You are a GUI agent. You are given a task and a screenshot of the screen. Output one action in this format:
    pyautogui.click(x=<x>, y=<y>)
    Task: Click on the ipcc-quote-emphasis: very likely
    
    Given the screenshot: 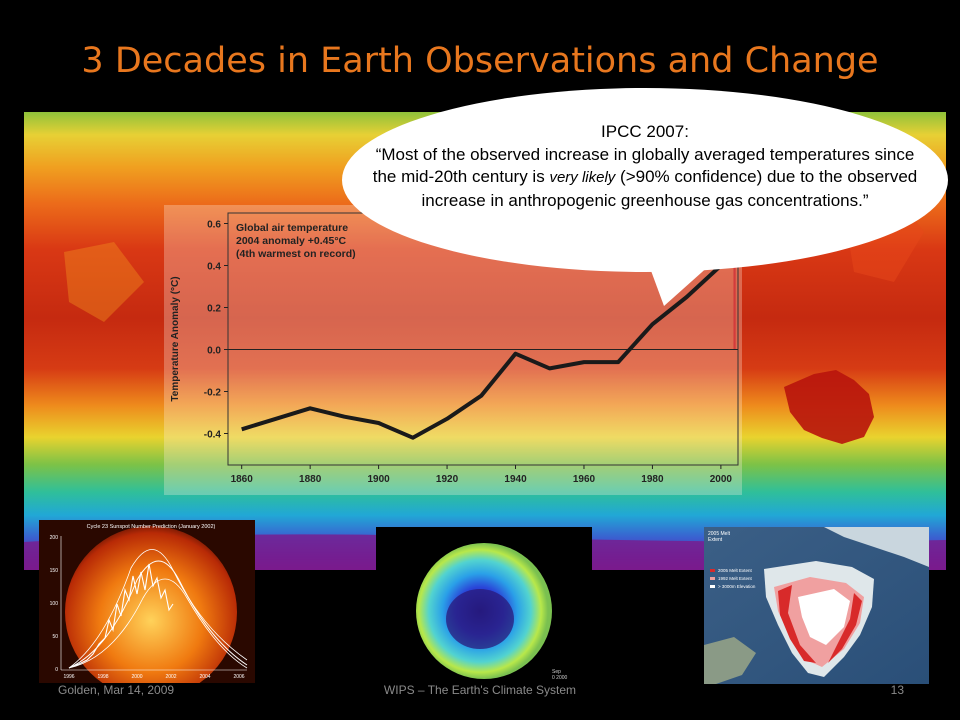 What is the action you would take?
    pyautogui.click(x=582, y=177)
    